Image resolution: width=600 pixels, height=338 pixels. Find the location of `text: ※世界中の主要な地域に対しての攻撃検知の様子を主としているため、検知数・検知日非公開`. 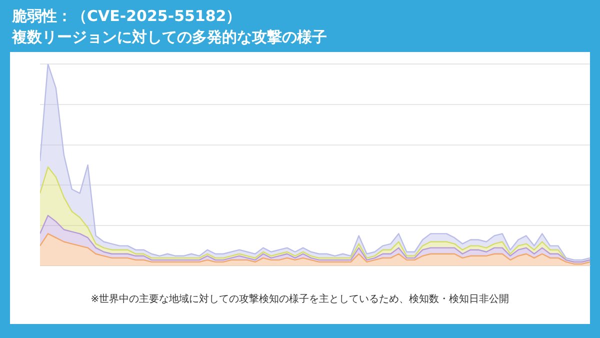

text: ※世界中の主要な地域に対しての攻撃検知の様子を主としているため、検知数・検知日非公開 is located at coordinates (300, 299).